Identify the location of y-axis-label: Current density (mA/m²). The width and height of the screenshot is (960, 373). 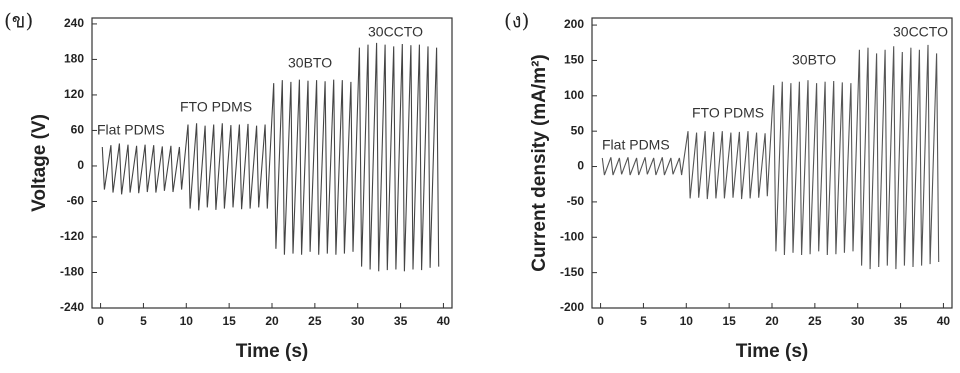
(539, 162).